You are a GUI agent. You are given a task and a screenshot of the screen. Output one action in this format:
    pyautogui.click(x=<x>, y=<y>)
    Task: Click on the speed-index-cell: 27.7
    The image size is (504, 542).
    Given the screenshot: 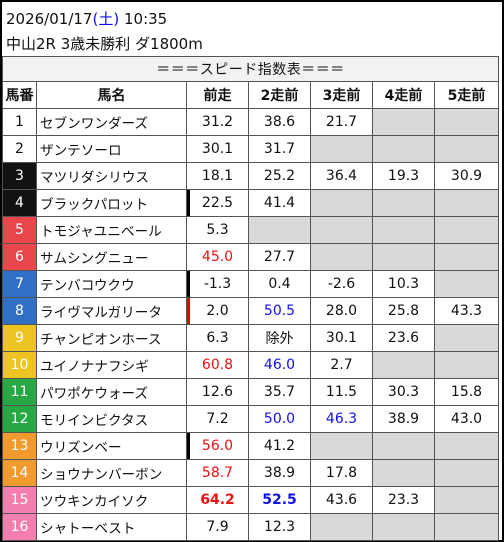 What is the action you would take?
    pyautogui.click(x=279, y=257)
    